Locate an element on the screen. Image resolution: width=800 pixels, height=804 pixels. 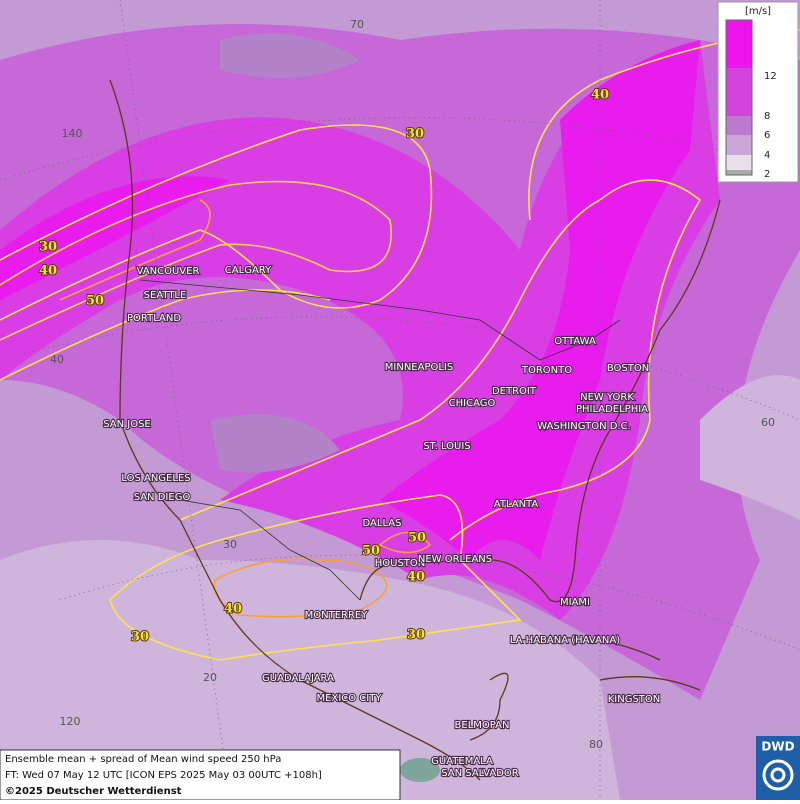
legend-unit: [m/s] is located at coordinates (758, 11).